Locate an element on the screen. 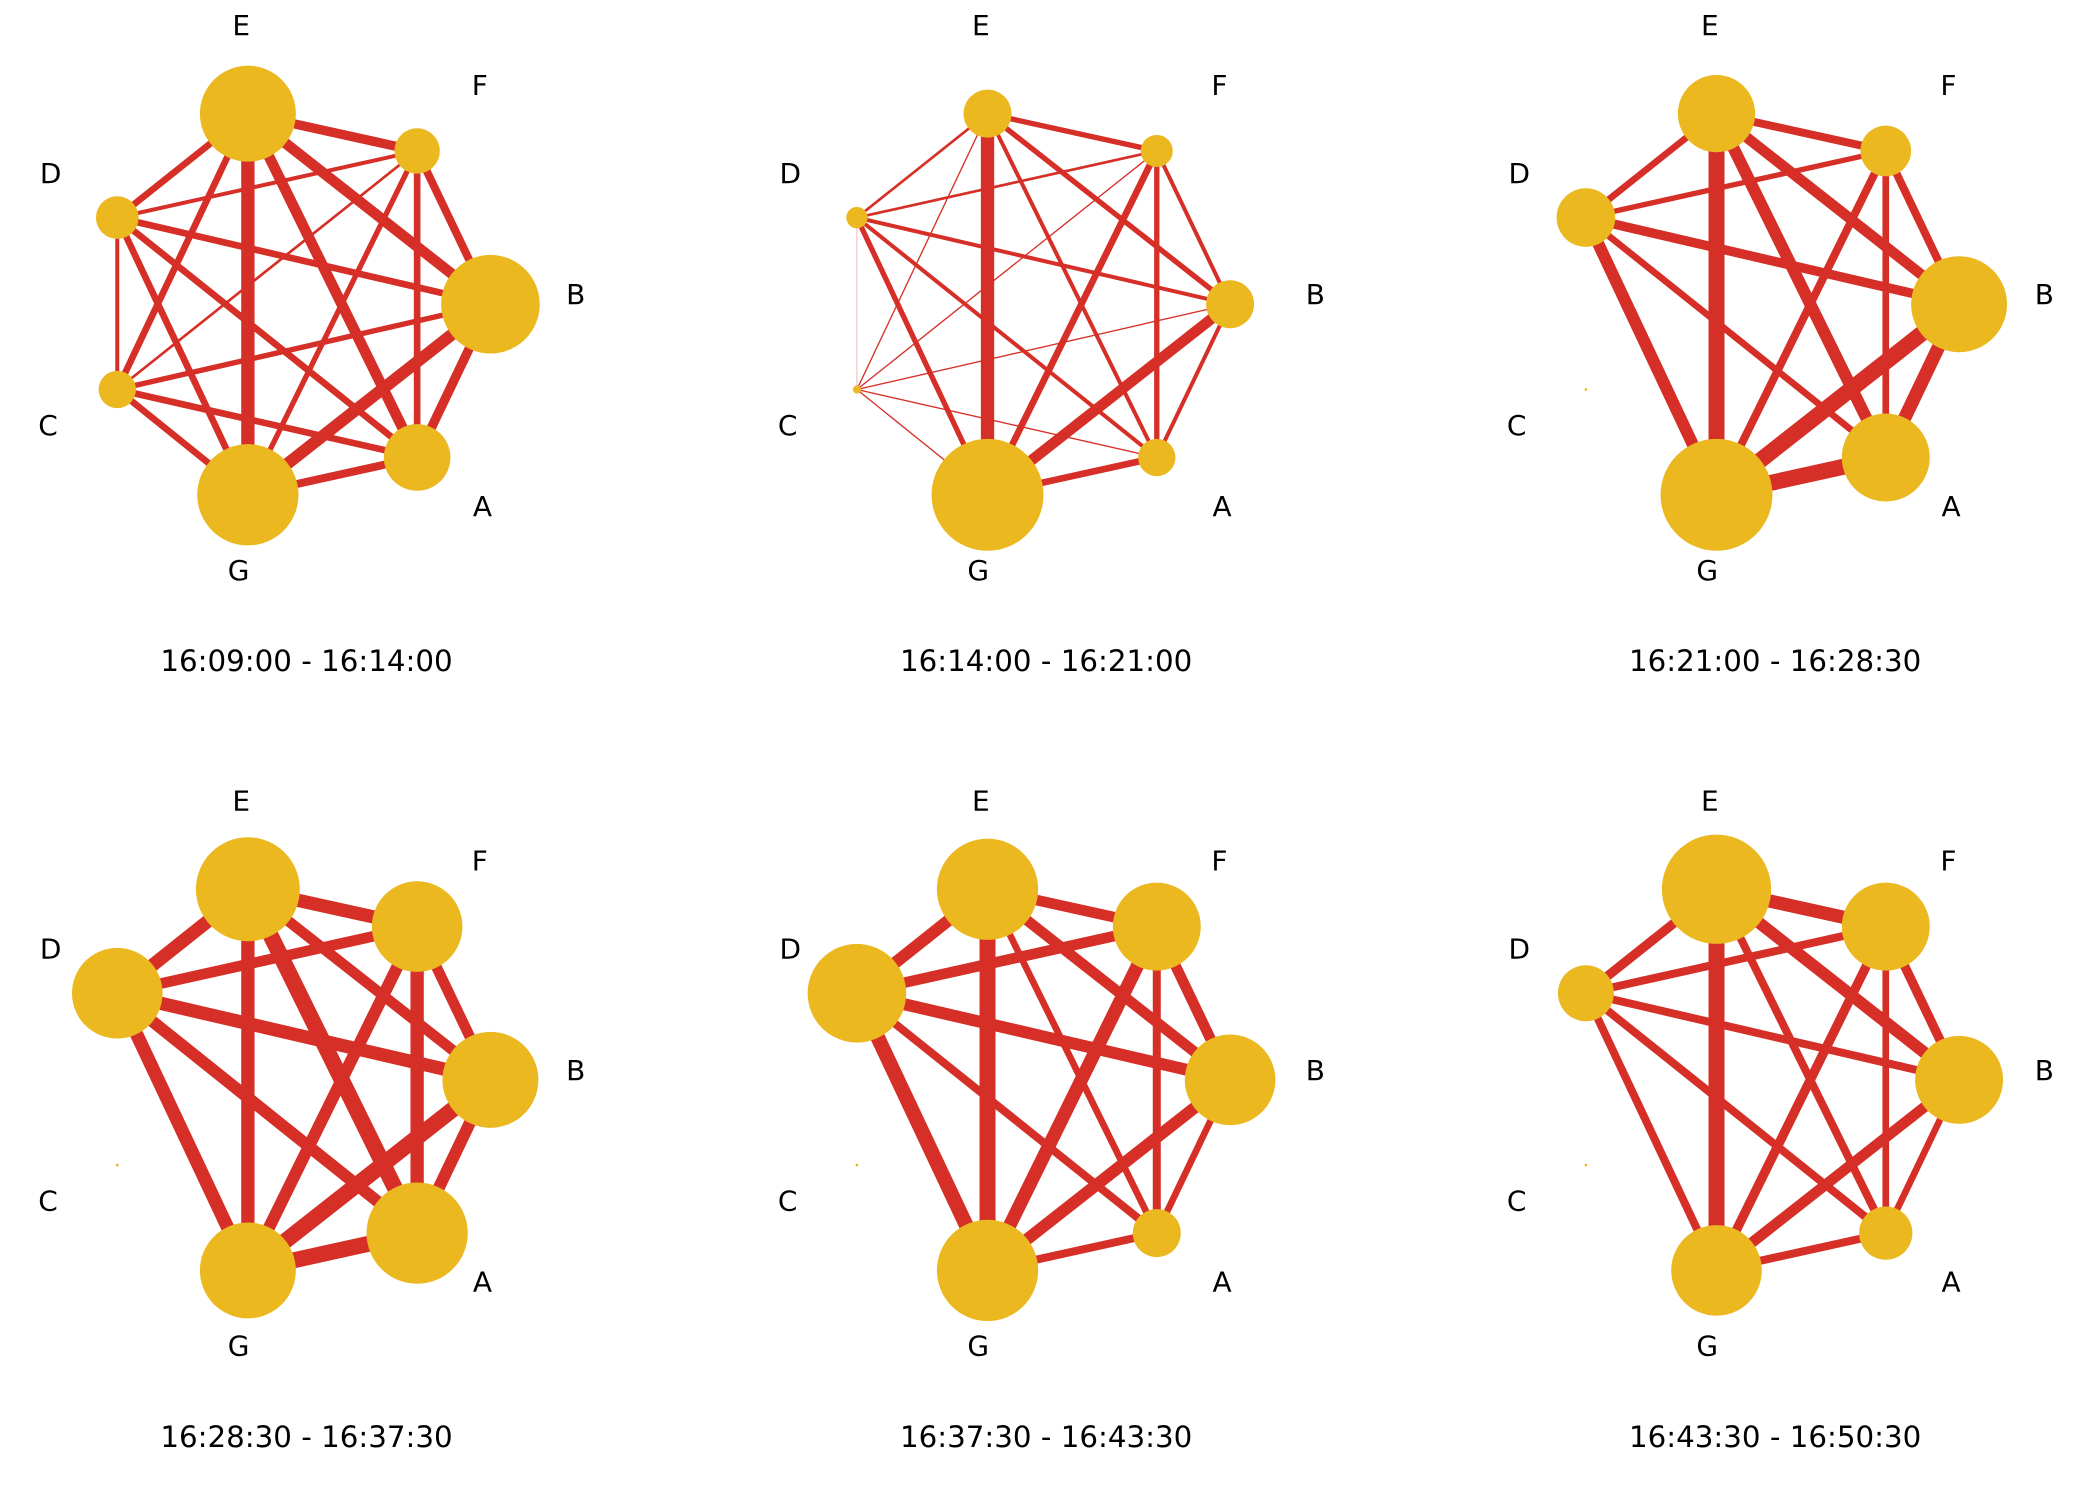 The image size is (2079, 1512). panel-title: 16:21:00 - 16:28:30 is located at coordinates (1775, 661).